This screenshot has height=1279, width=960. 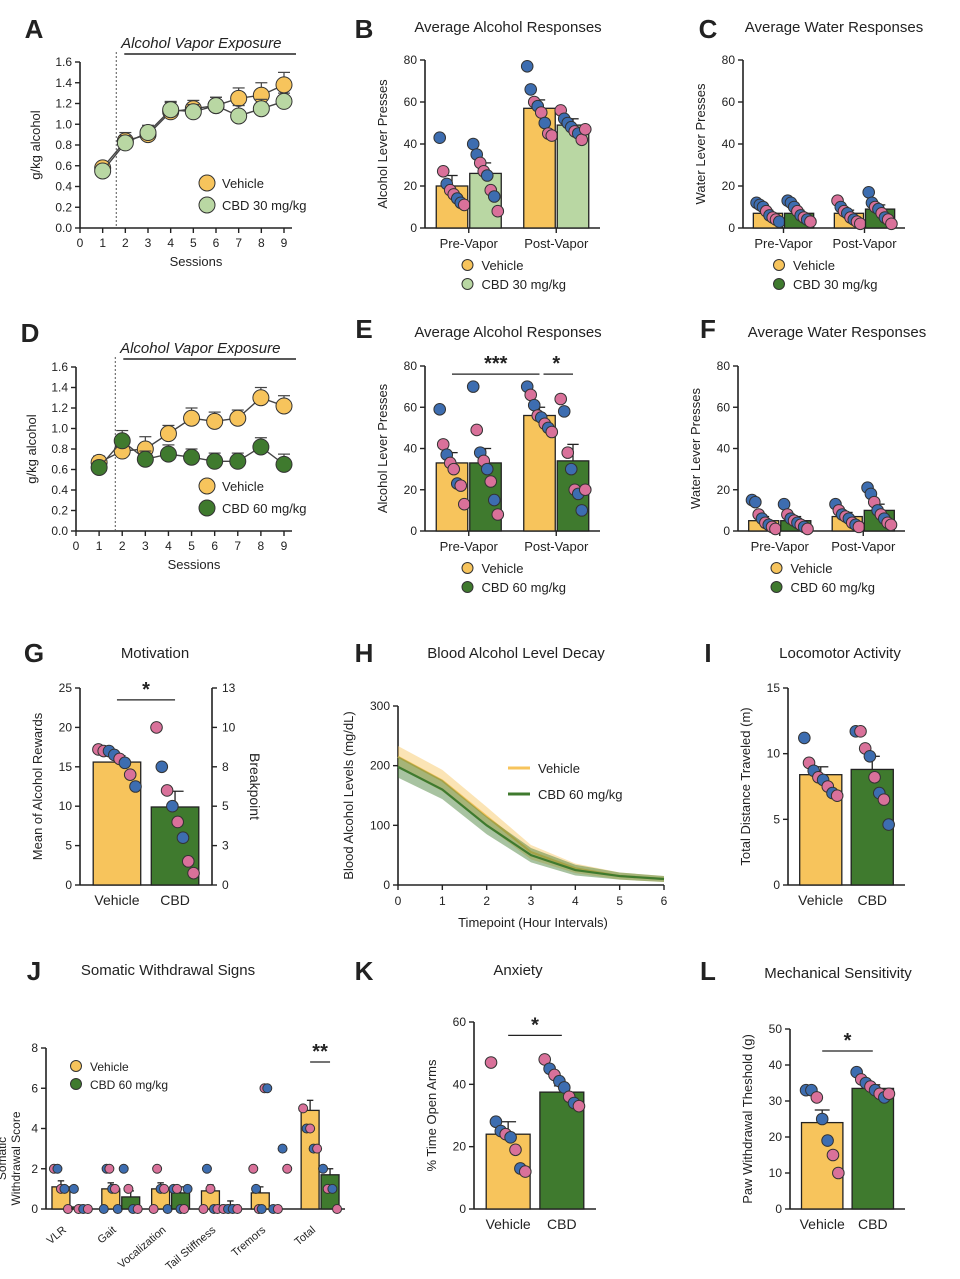 What do you see at coordinates (708, 29) in the screenshot?
I see `panel-letter: C` at bounding box center [708, 29].